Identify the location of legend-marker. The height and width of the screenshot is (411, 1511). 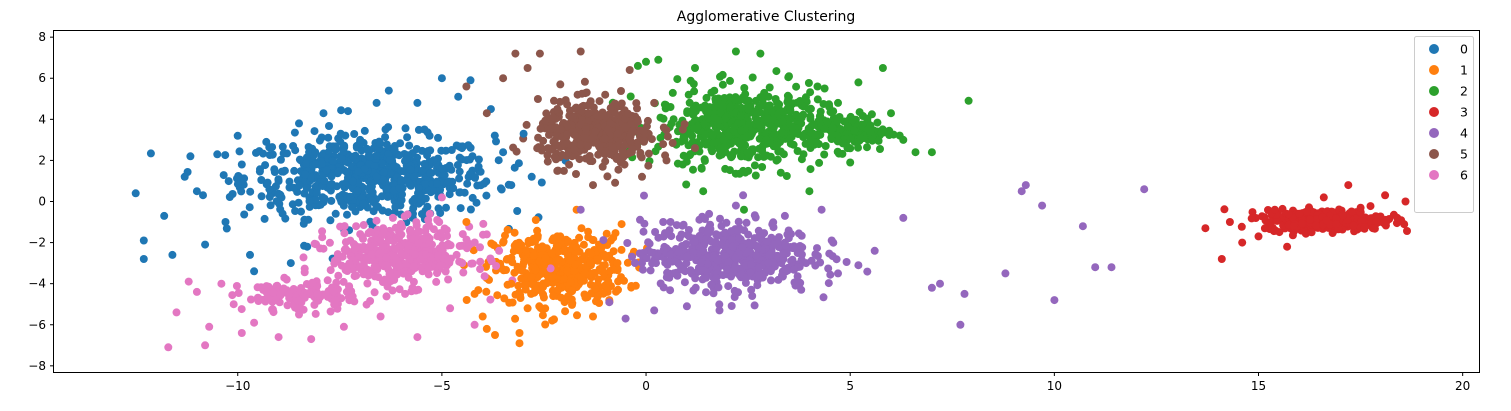
(1434, 49).